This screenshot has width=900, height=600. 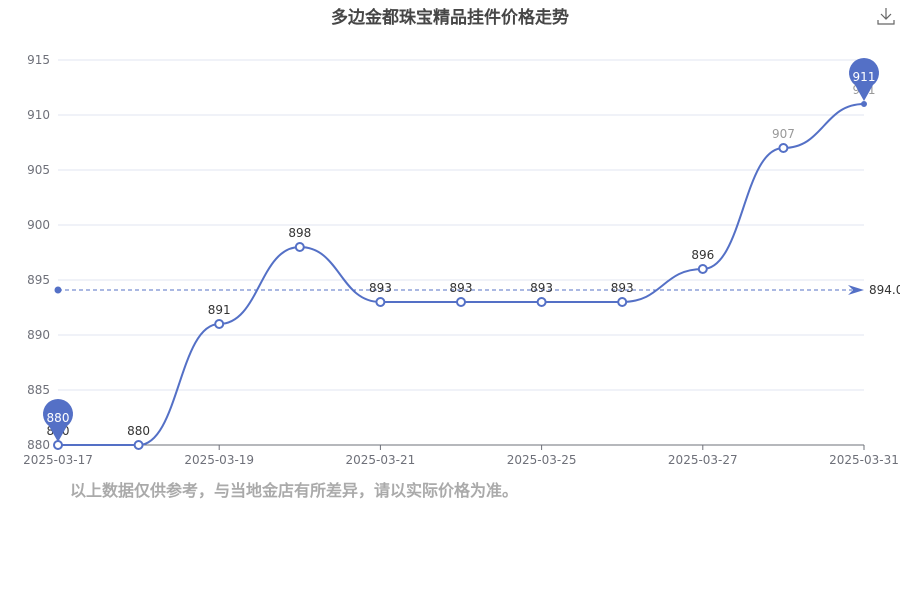 What do you see at coordinates (38, 280) in the screenshot?
I see `y-tick-label: 895` at bounding box center [38, 280].